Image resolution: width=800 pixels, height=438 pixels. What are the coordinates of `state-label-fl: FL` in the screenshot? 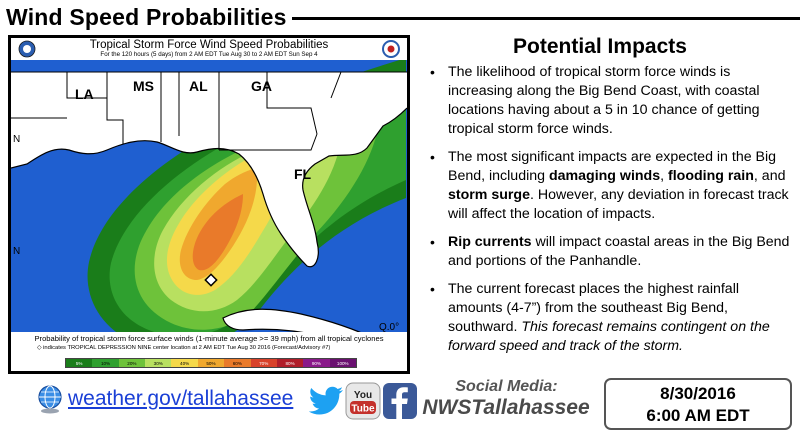 It's located at (303, 174).